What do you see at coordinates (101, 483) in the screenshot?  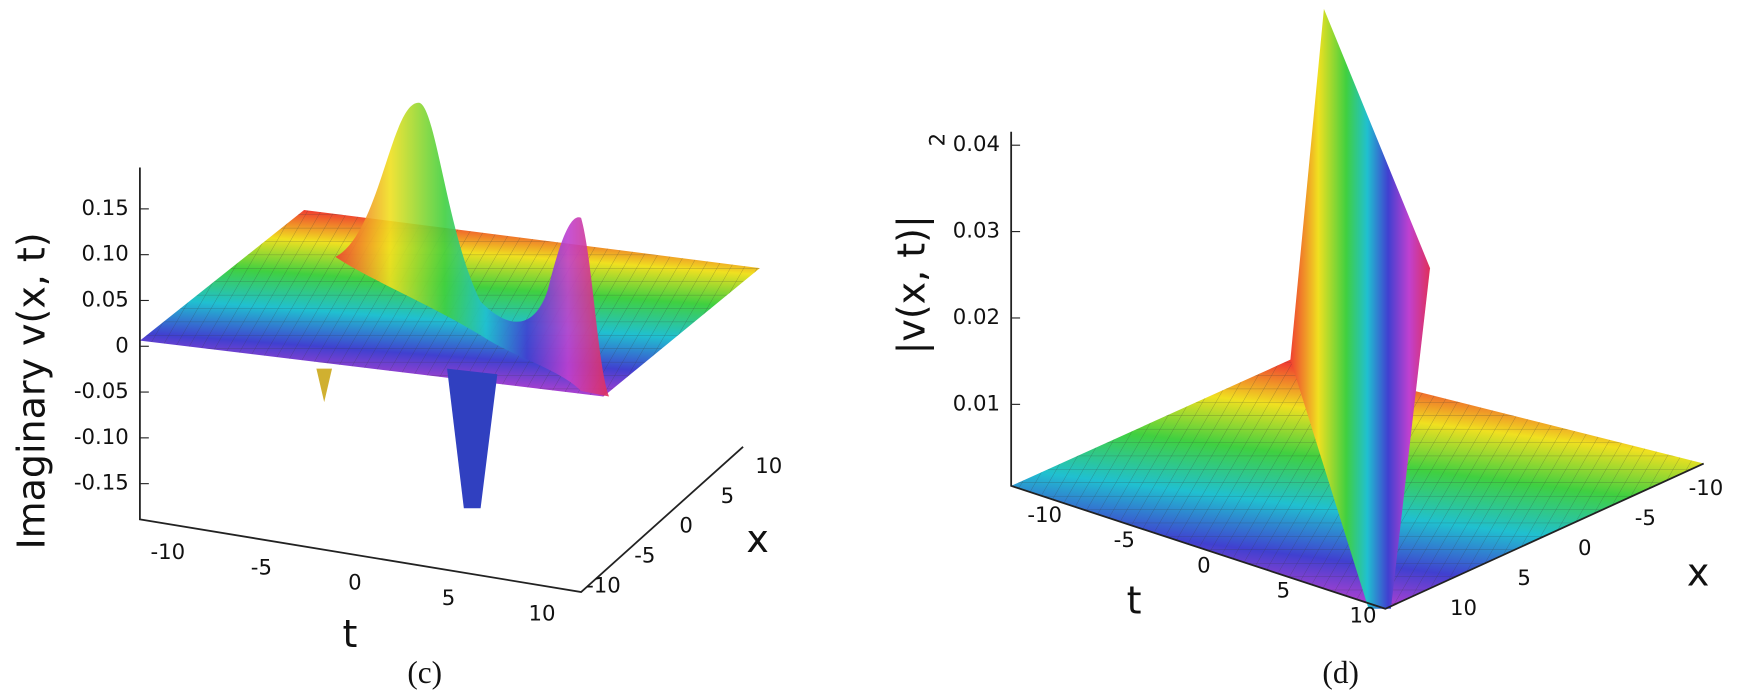 I see `z-tick-label: -0.15` at bounding box center [101, 483].